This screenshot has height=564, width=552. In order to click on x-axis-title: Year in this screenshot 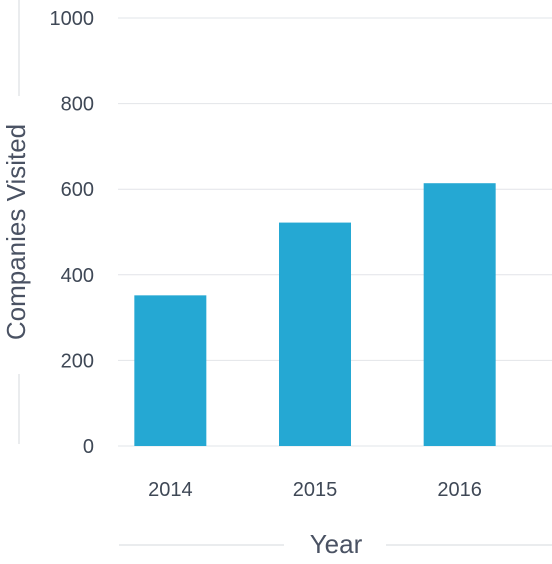, I will do `click(336, 544)`.